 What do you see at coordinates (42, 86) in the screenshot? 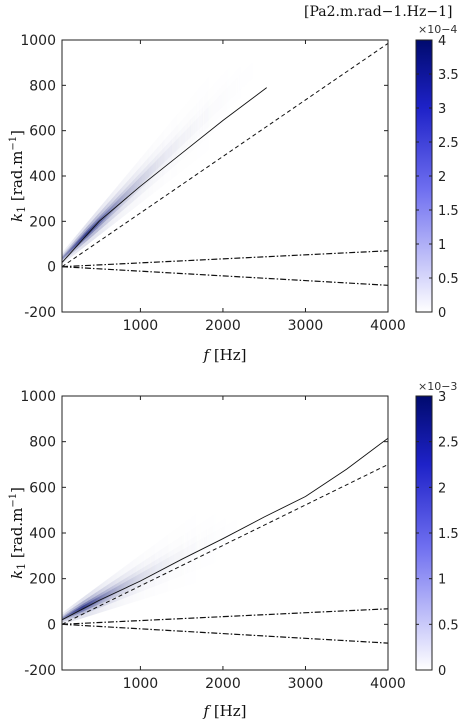
I see `y-tick-label: 800` at bounding box center [42, 86].